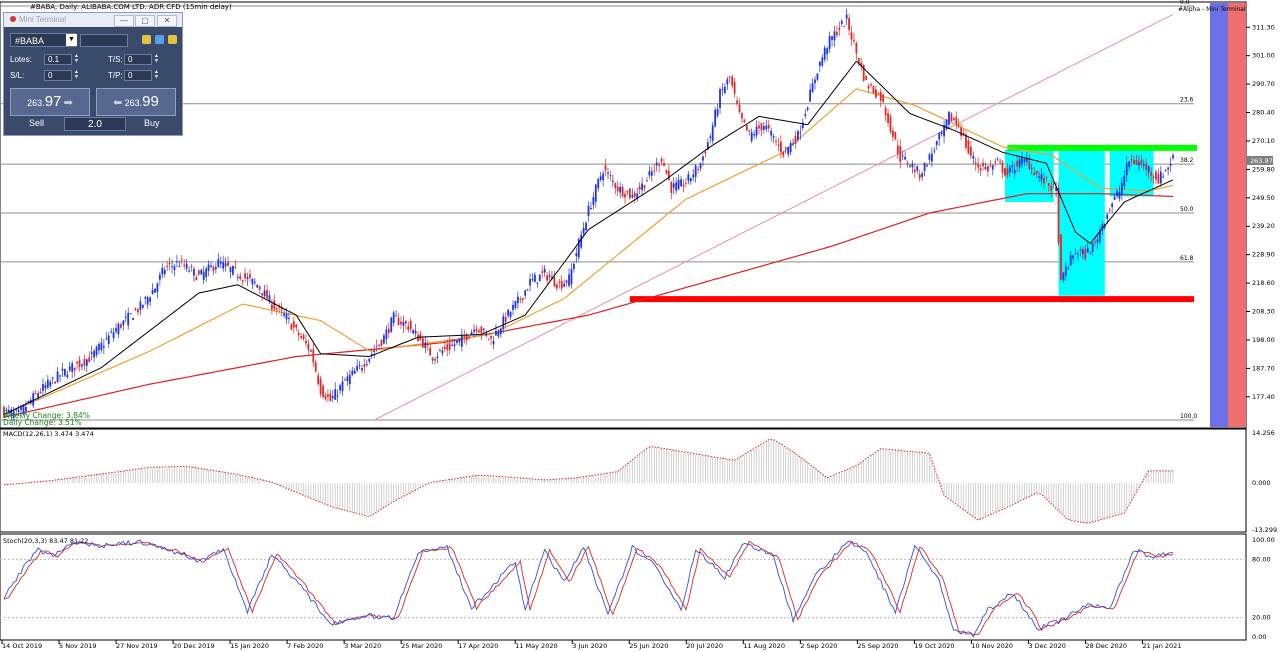 This screenshot has height=652, width=1280. I want to click on chevron-down-icon: ▼, so click(71, 40).